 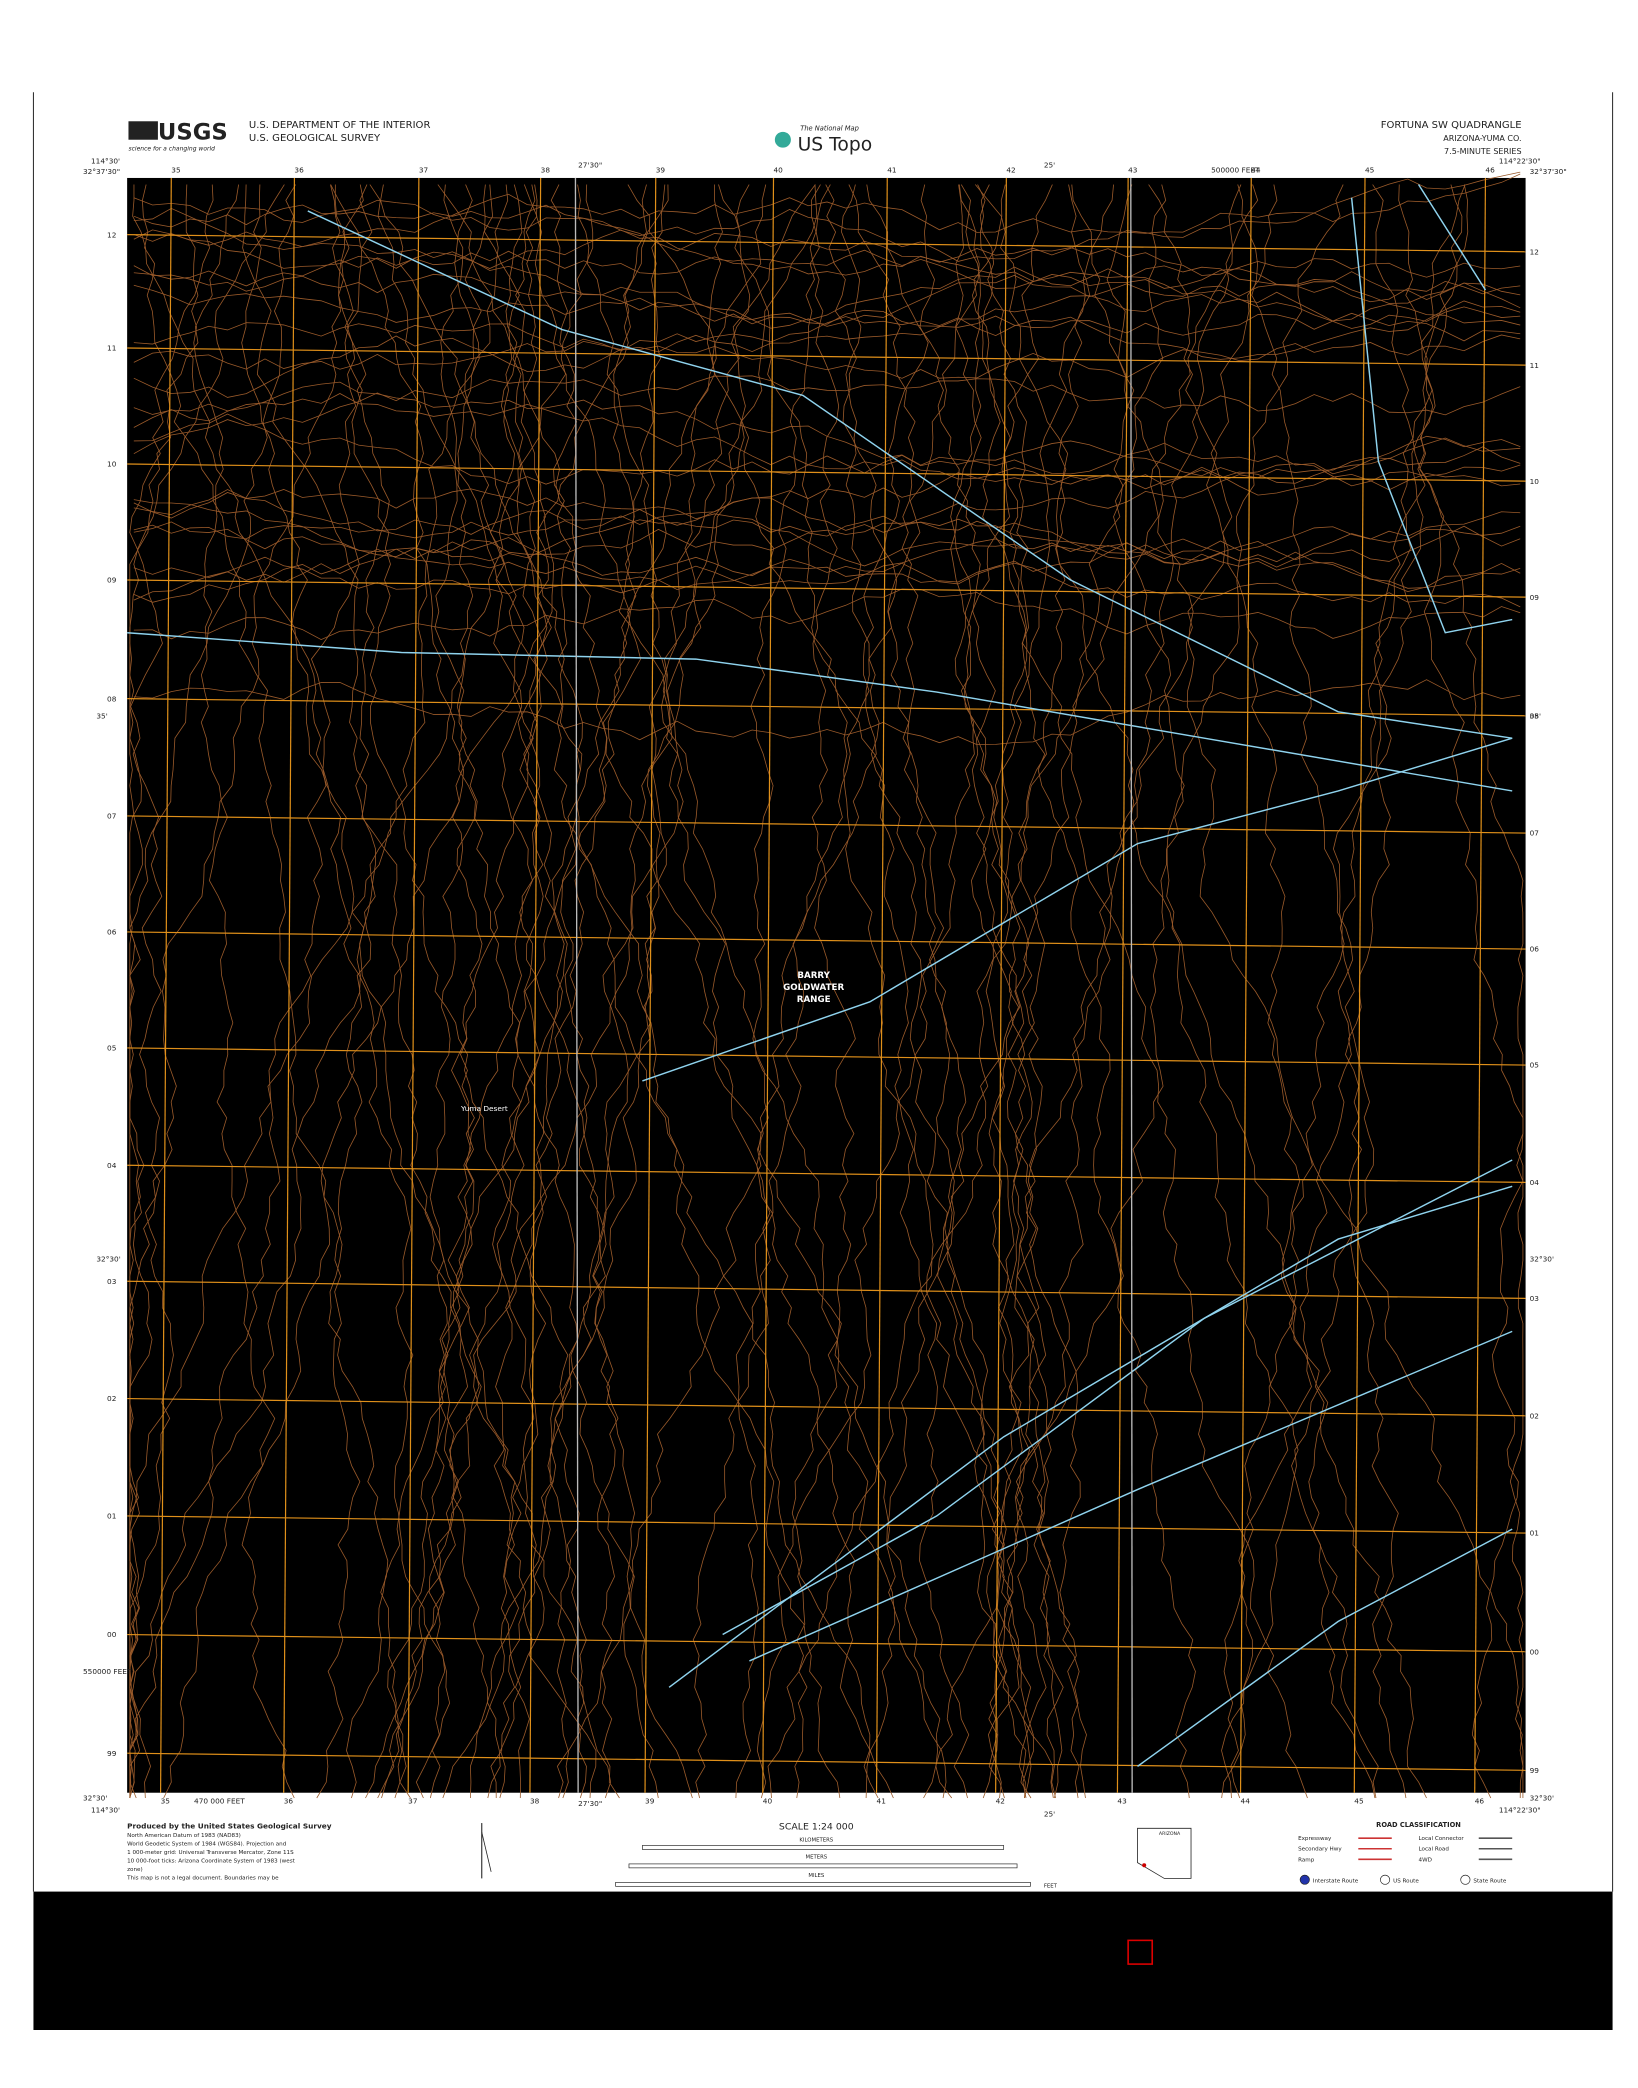 What do you see at coordinates (1418, 1825) in the screenshot?
I see `road-title: ROAD CLASSIFICATION` at bounding box center [1418, 1825].